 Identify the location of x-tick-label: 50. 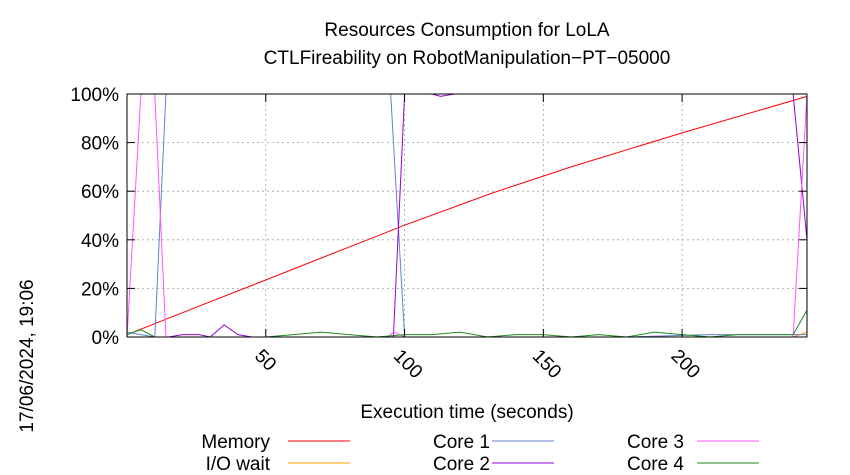
(265, 361).